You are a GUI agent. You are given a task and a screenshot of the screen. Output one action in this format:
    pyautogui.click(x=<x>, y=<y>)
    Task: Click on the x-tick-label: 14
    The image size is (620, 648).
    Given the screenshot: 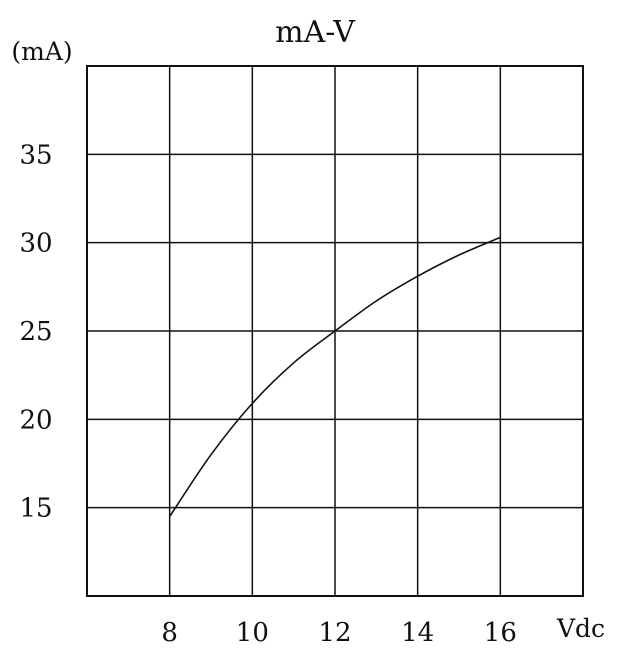 What is the action you would take?
    pyautogui.click(x=417, y=633)
    